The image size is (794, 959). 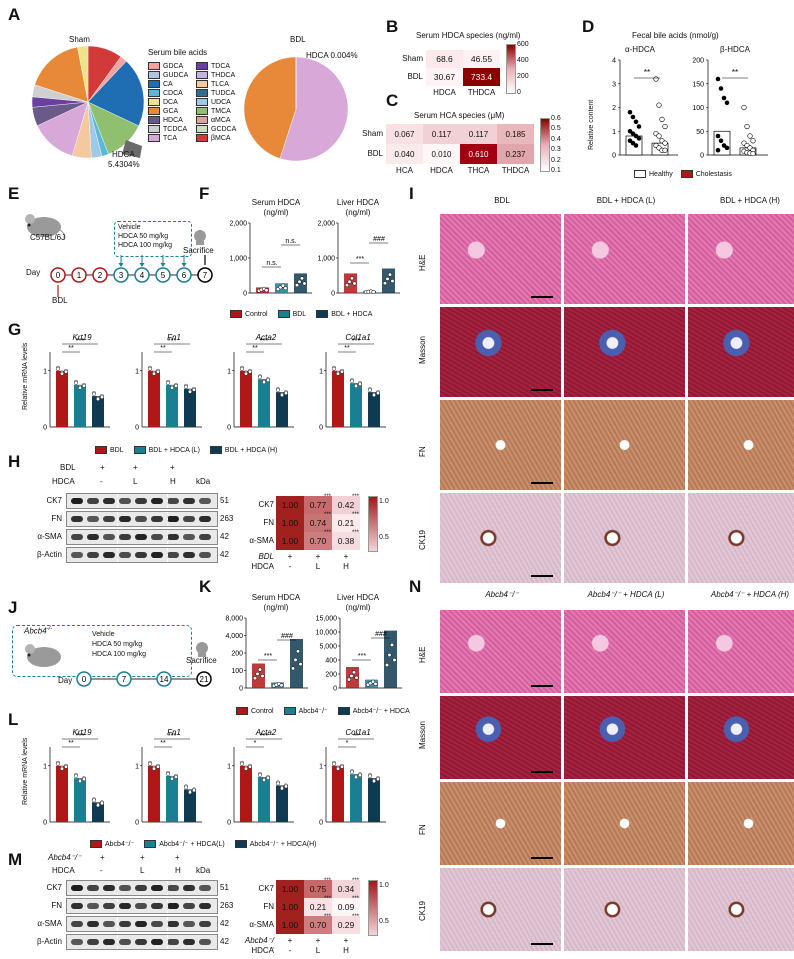 What do you see at coordinates (346, 556) in the screenshot?
I see `heatmap-foot-val: +` at bounding box center [346, 556].